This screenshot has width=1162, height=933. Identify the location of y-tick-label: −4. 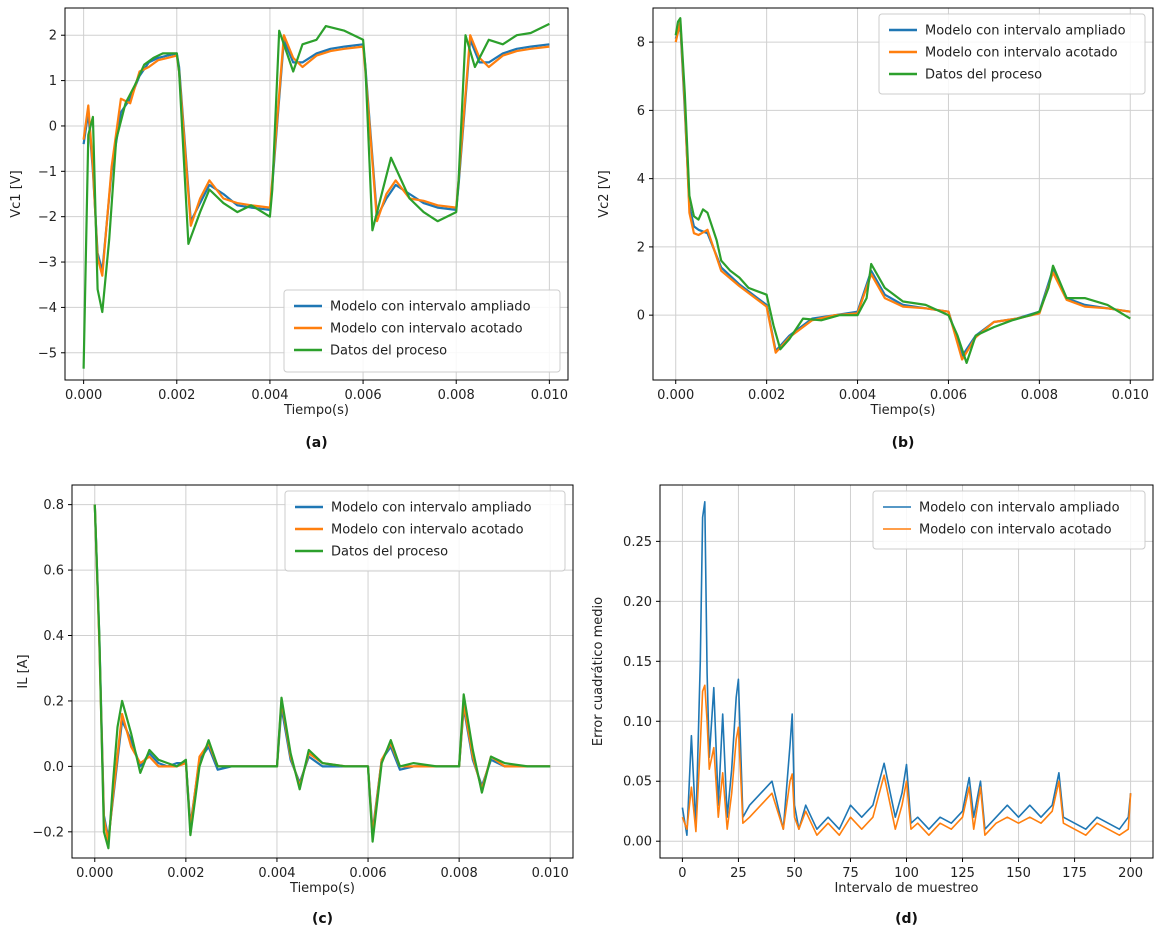
(47, 308).